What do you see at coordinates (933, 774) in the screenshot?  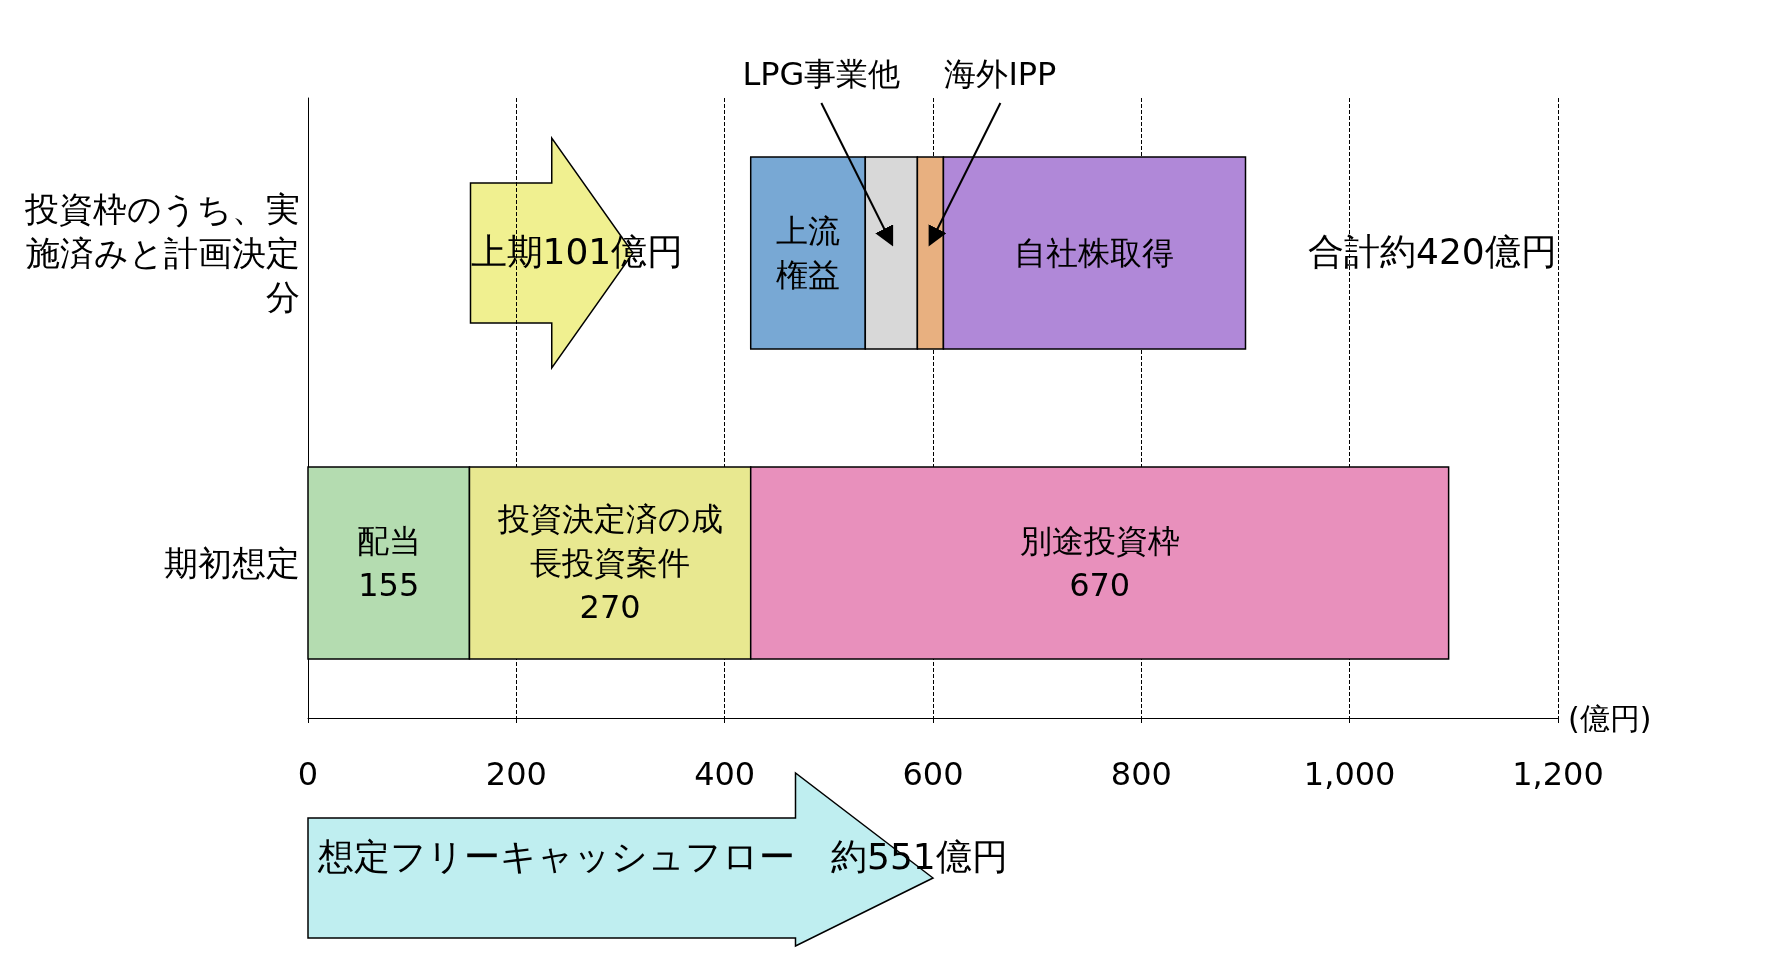 I see `x-tick-label: 600` at bounding box center [933, 774].